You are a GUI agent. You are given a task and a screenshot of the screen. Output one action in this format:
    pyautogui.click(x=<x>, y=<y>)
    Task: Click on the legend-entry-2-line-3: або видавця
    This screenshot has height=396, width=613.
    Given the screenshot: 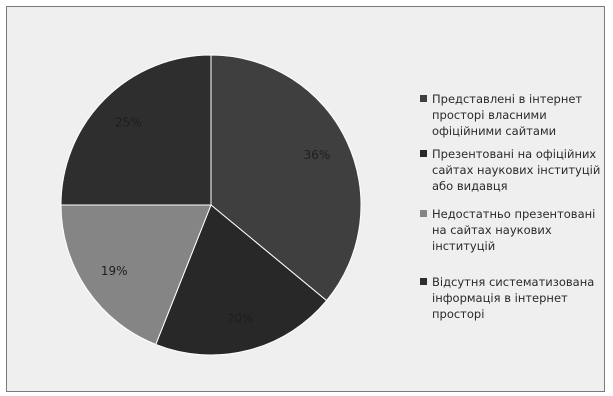 What is the action you would take?
    pyautogui.click(x=470, y=186)
    